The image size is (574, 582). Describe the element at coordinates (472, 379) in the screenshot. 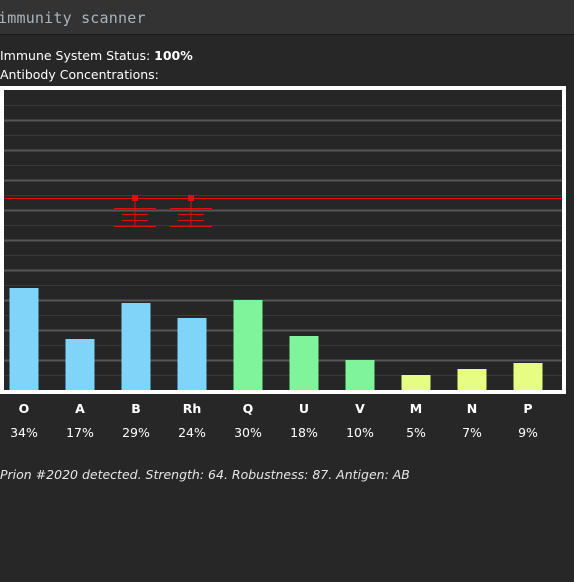

I see `bar-n` at that location.